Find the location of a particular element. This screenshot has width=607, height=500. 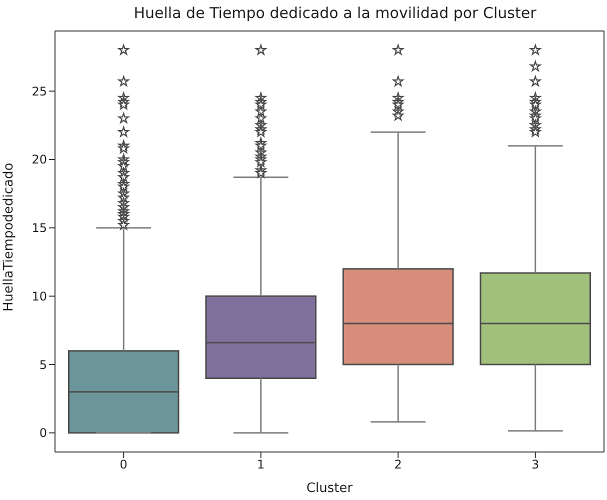

x-tick-label: 3 is located at coordinates (536, 465).